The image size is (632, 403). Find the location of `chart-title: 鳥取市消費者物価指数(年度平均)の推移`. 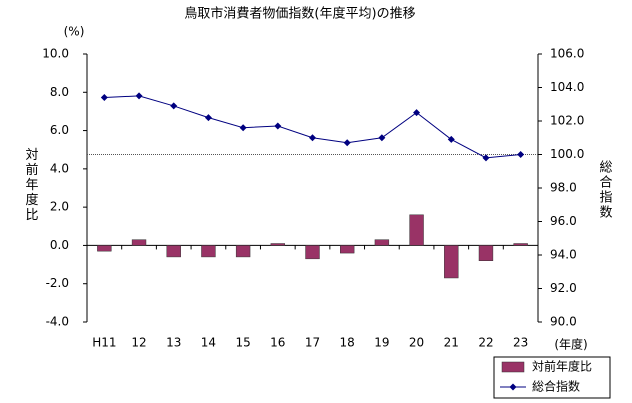

chart-title: 鳥取市消費者物価指数(年度平均)の推移 is located at coordinates (299, 14).